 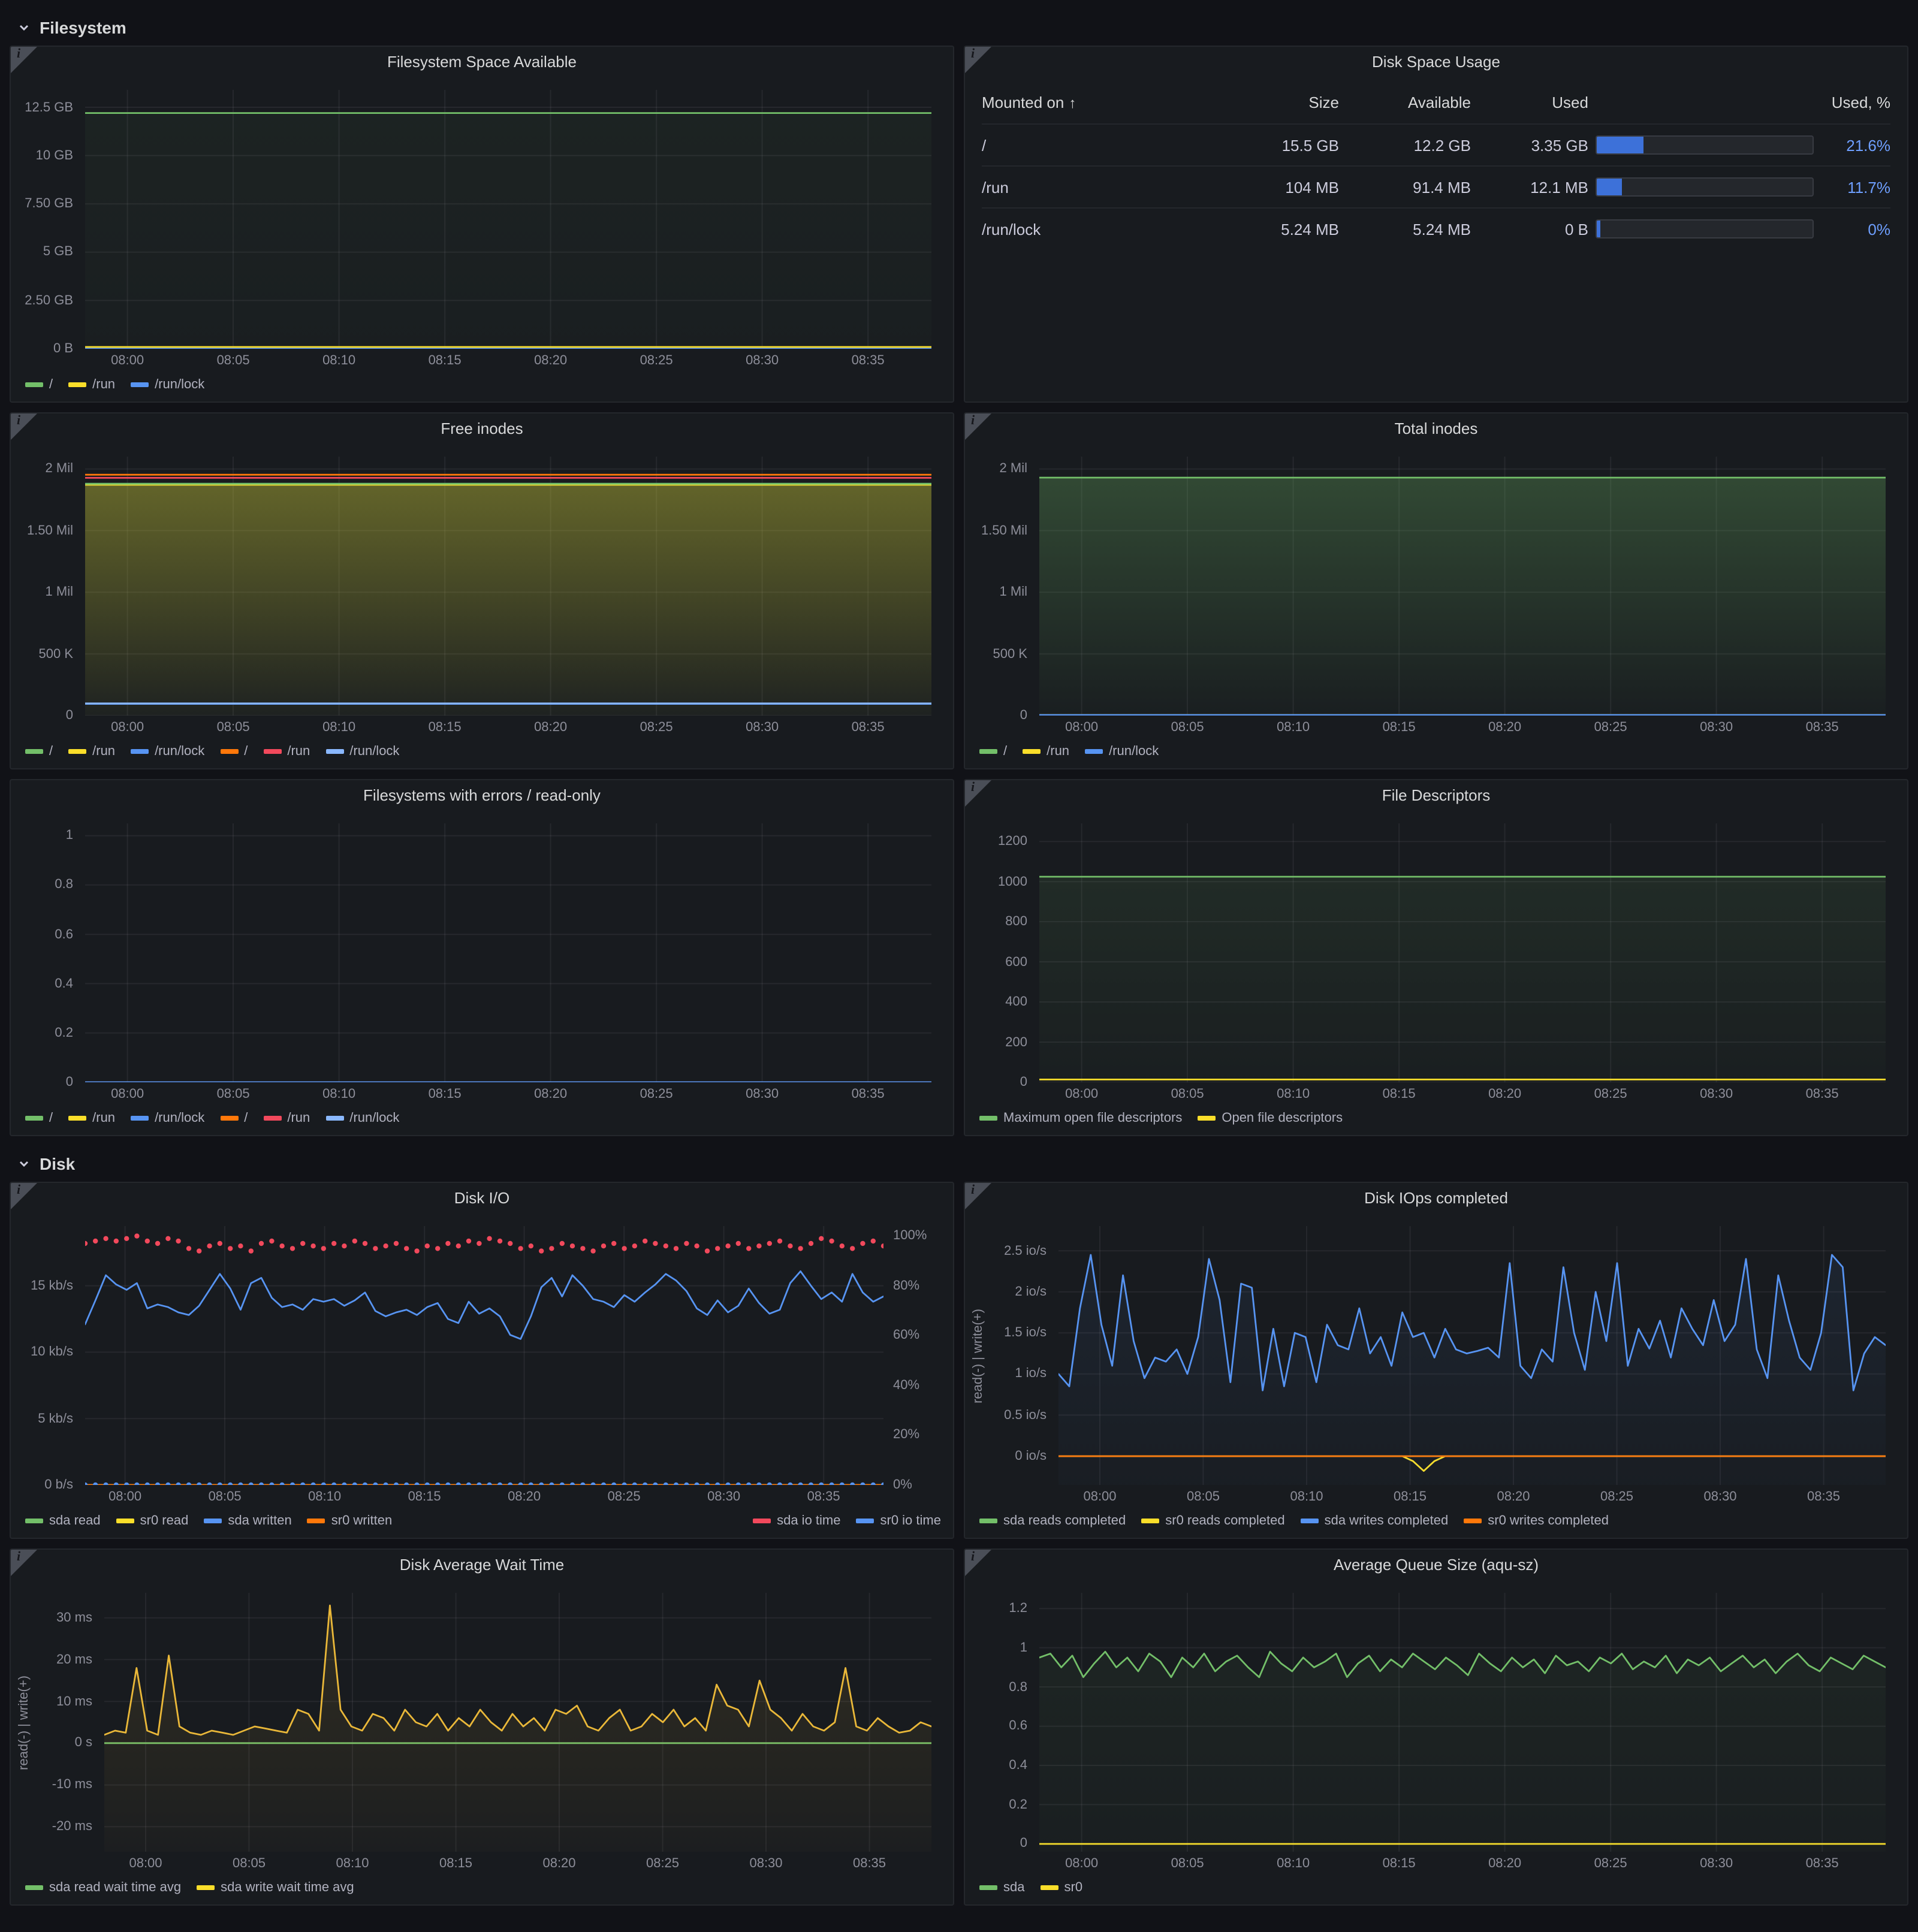 What do you see at coordinates (374, 1117) in the screenshot?
I see `legend-label: /run/lock` at bounding box center [374, 1117].